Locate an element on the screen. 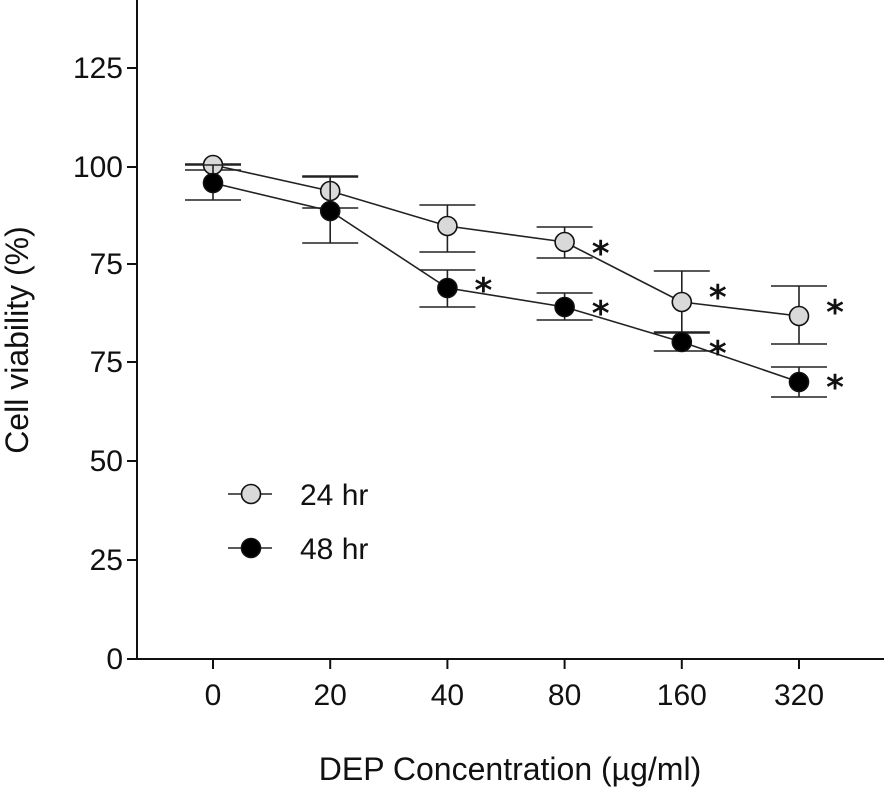 This screenshot has height=787, width=886. legend: 24 hr 48 hr is located at coordinates (298, 522).